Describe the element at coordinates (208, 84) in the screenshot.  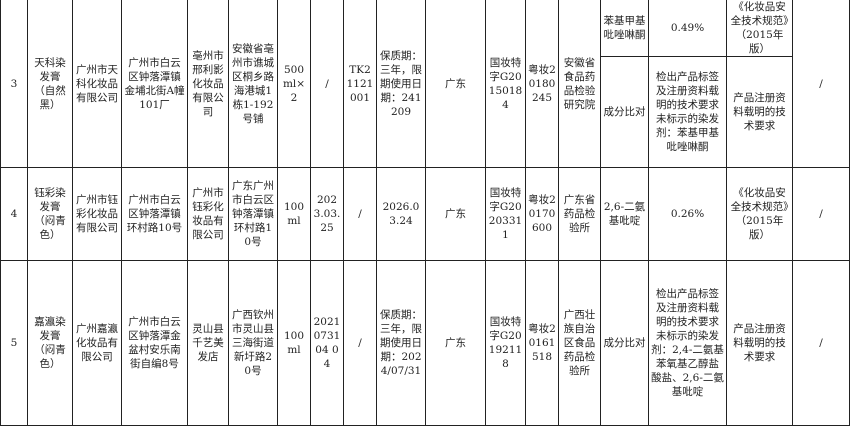
I see `sampled-unit: 亳州市邢利影化妆品有限公司` at that location.